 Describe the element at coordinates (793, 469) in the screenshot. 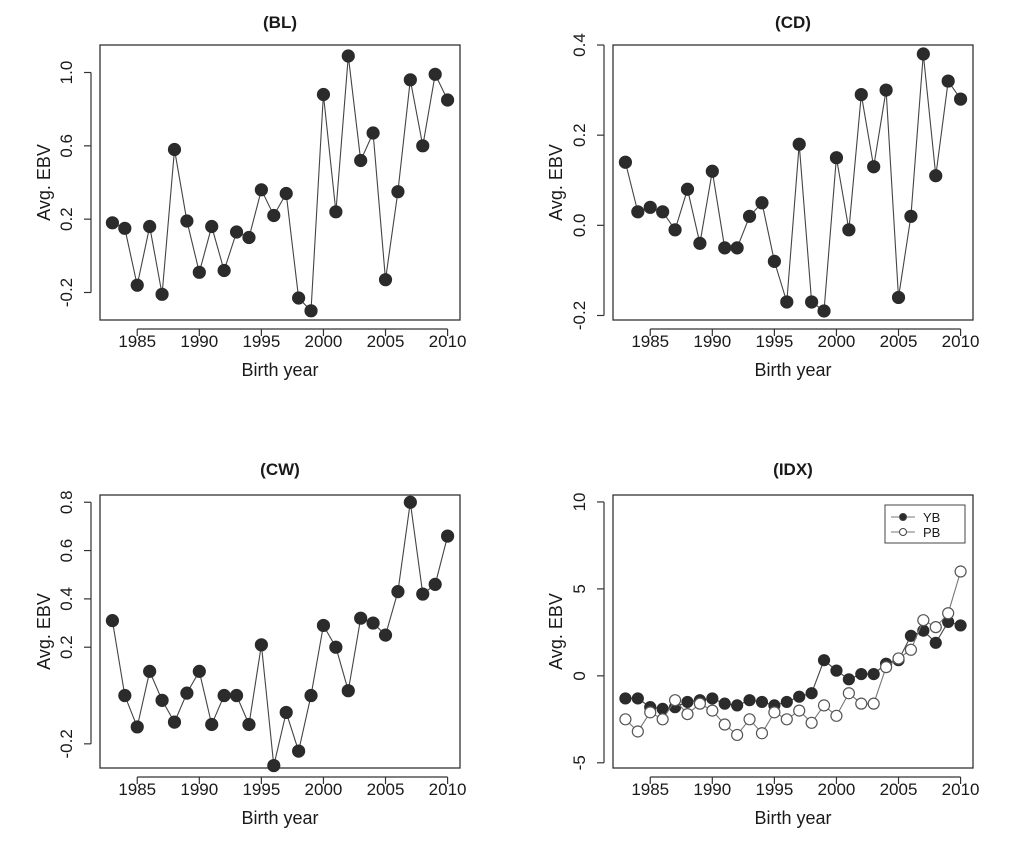

I see `chart-title: (IDX)` at that location.